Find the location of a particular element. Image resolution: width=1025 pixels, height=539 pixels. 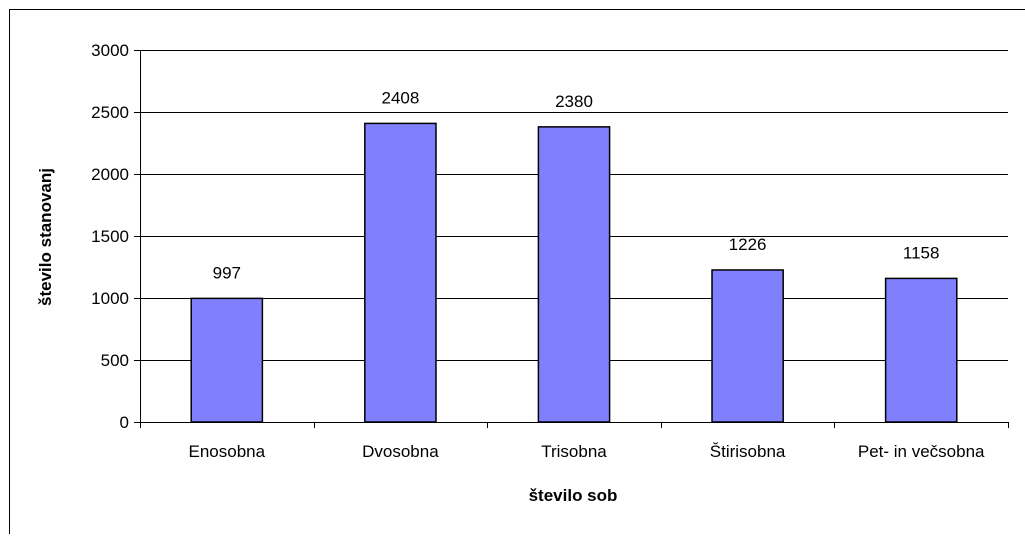

data-label-pet-in-vecsobna: 1158 is located at coordinates (921, 252).